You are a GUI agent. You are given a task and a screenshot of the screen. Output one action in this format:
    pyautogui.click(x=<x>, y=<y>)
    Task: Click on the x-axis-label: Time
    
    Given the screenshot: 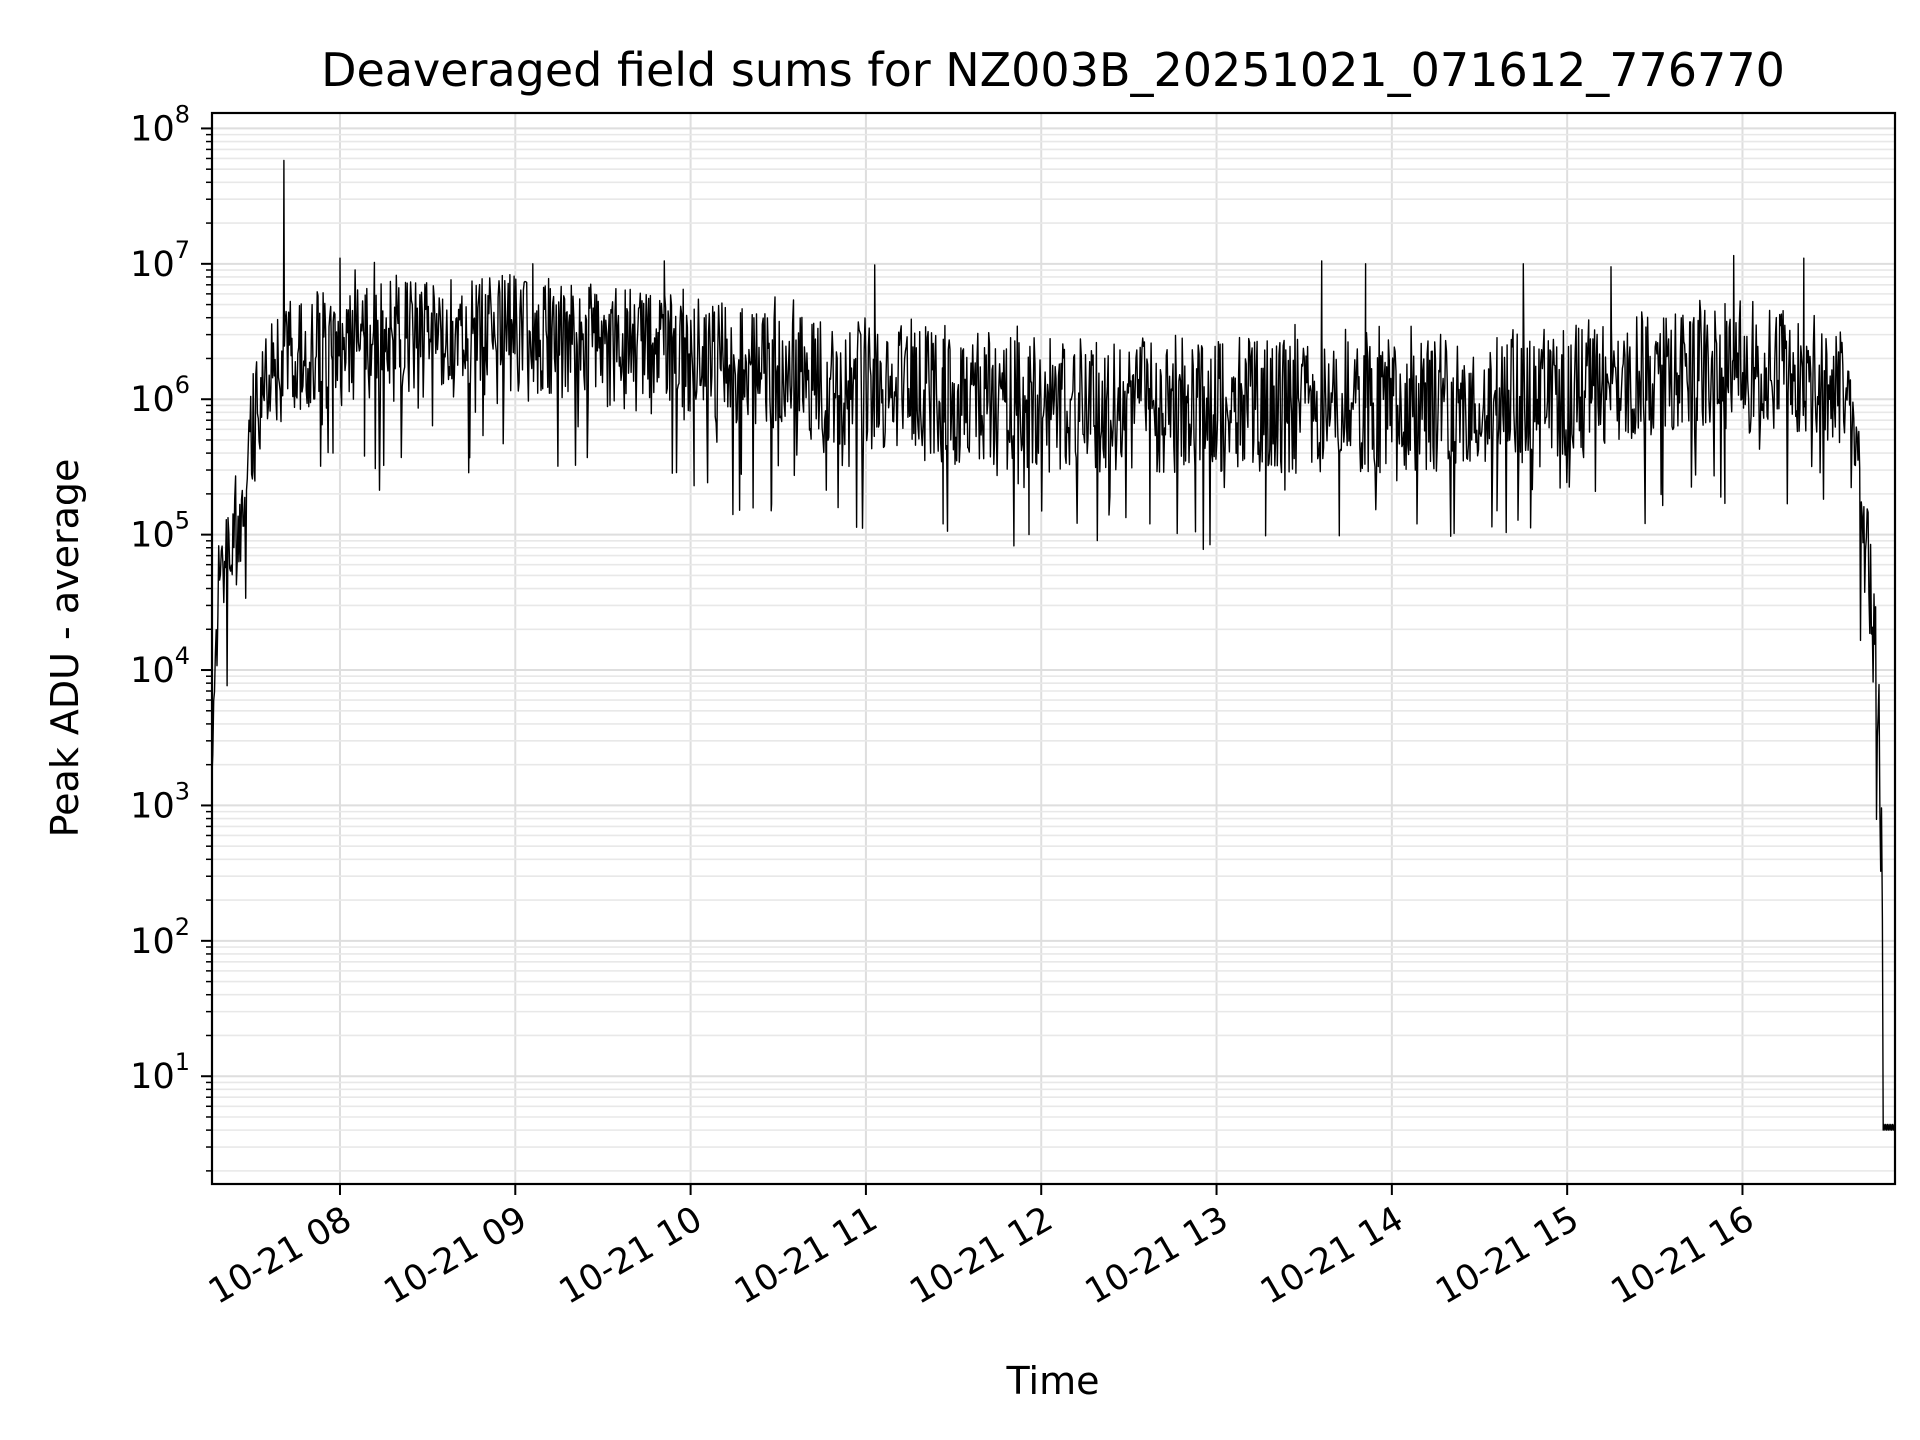 What is the action you would take?
    pyautogui.click(x=1053, y=1381)
    